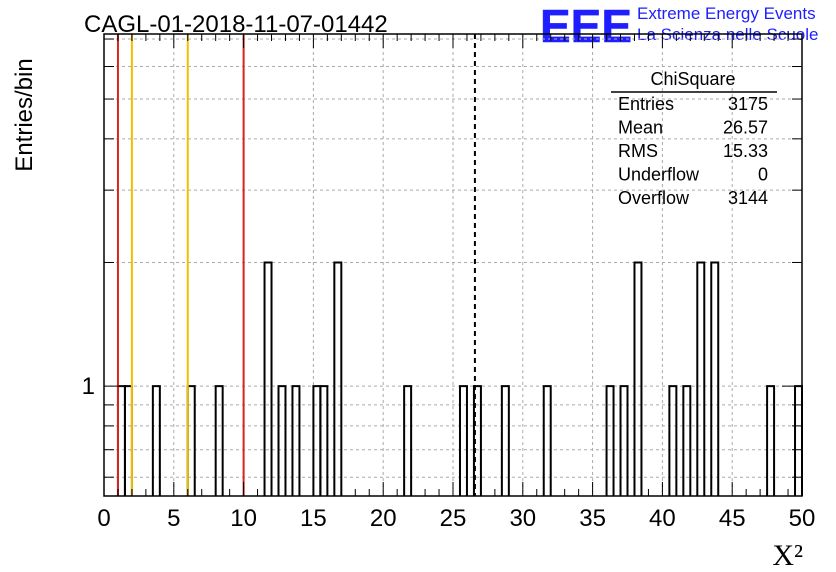 The height and width of the screenshot is (572, 836). Describe the element at coordinates (662, 518) in the screenshot. I see `x-tick-label: 40` at that location.